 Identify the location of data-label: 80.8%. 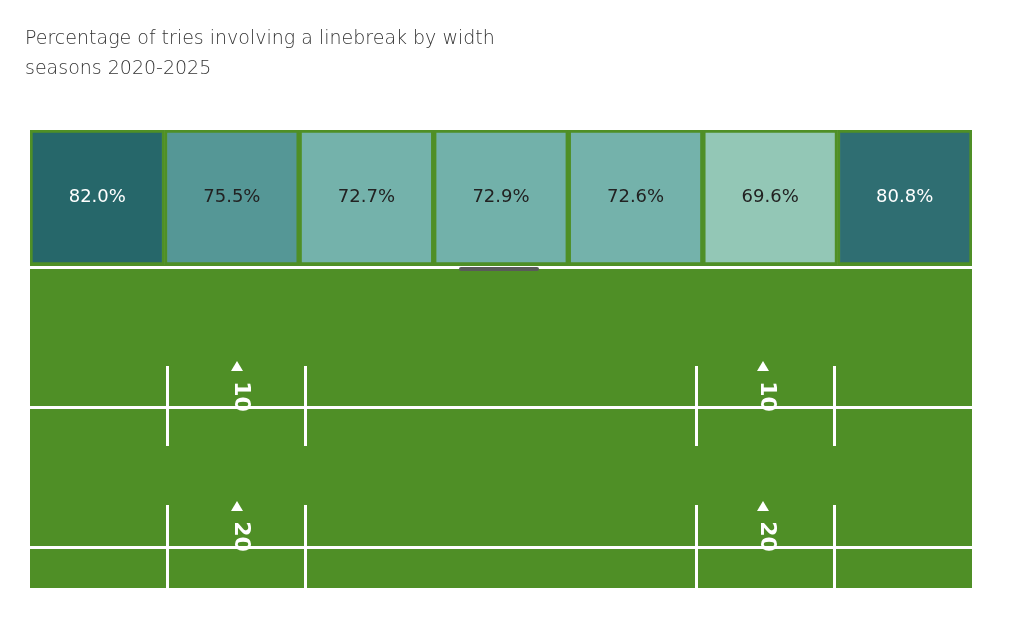
(905, 196).